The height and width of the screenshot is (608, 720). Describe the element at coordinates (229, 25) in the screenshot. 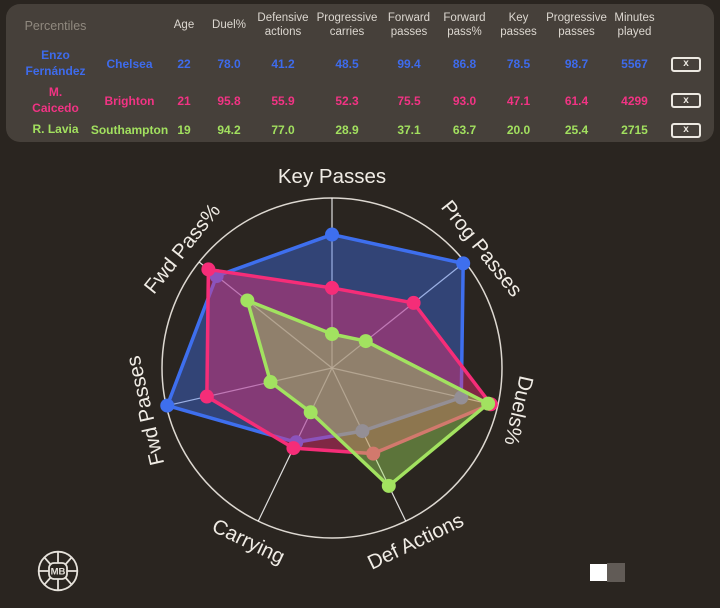

I see `column-header-duel: Duel%` at that location.